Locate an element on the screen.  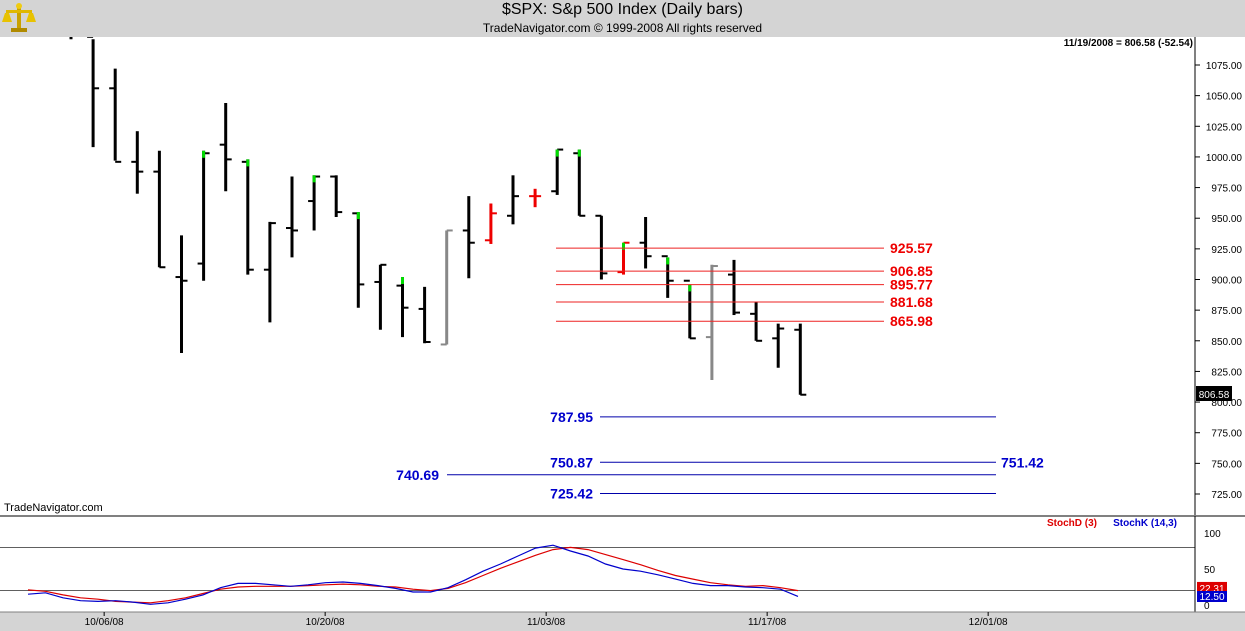
resistance-label: 906.85 is located at coordinates (911, 271).